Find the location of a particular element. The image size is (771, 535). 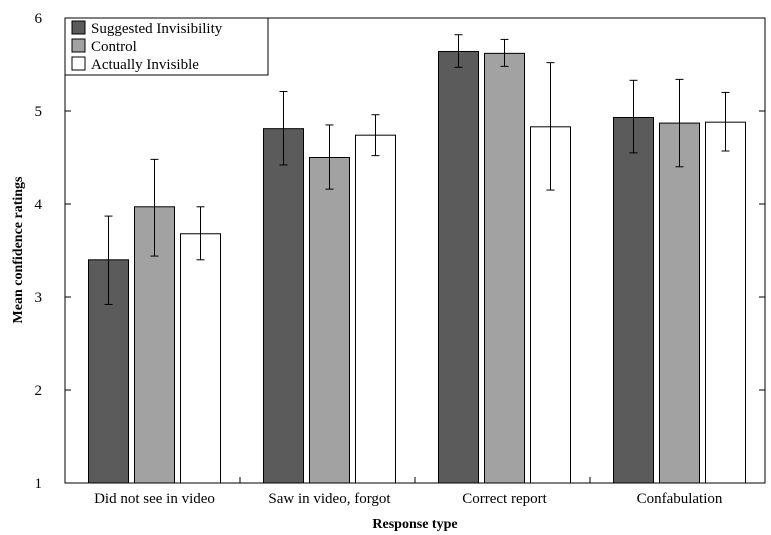

y-tick-label: 5 is located at coordinates (39, 112).